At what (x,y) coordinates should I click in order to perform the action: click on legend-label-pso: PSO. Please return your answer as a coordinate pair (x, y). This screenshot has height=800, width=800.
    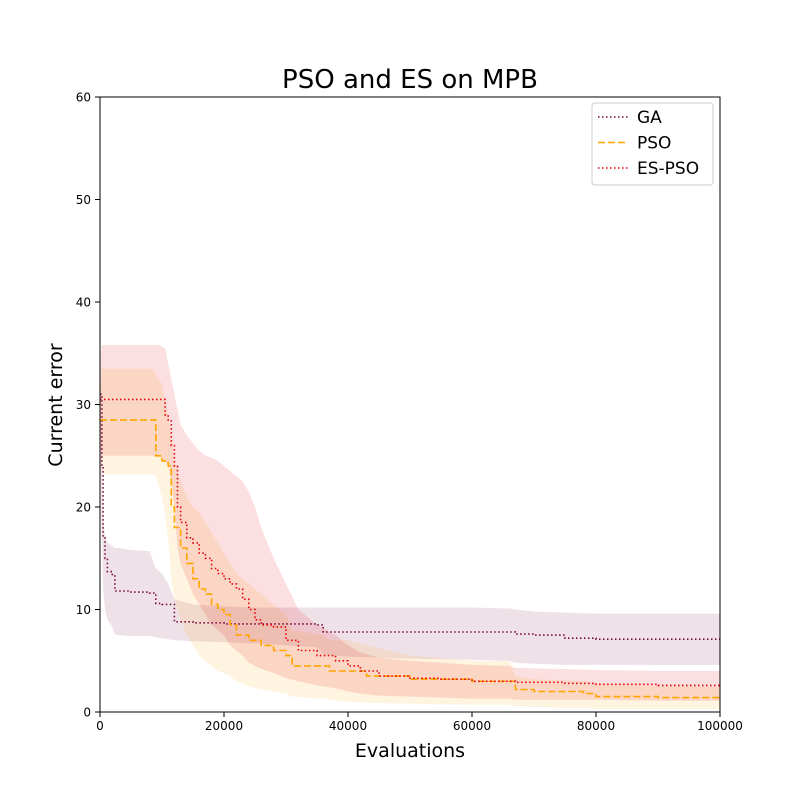
    Looking at the image, I should click on (654, 144).